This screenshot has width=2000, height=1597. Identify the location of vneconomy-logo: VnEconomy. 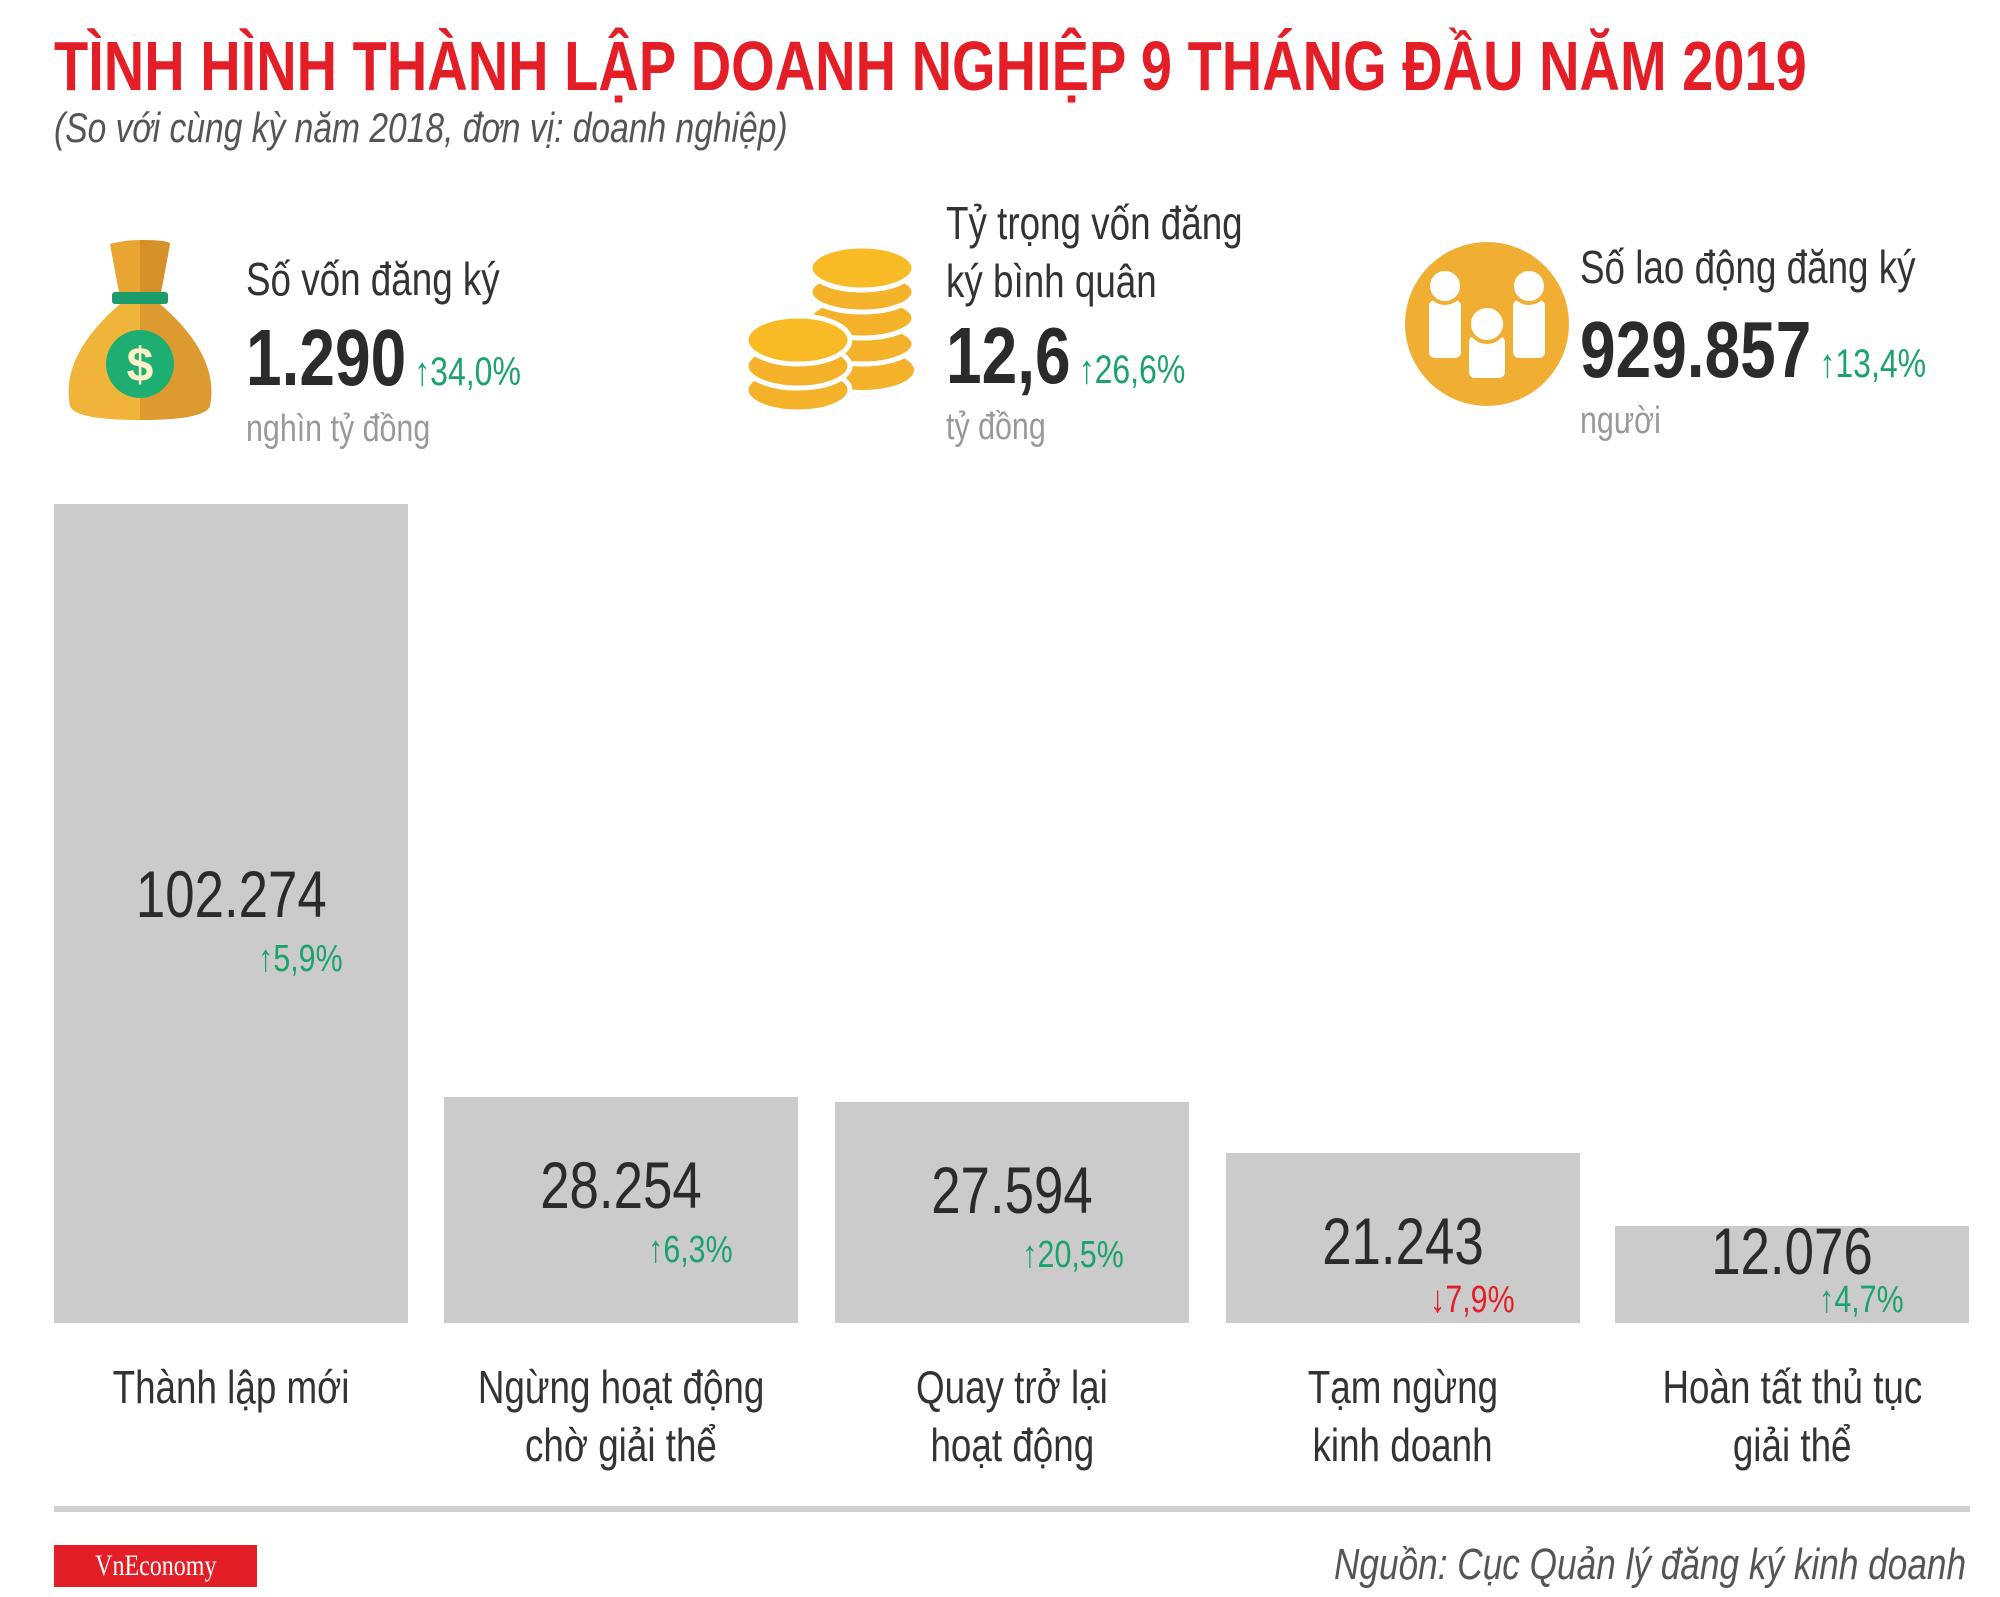
(155, 1566).